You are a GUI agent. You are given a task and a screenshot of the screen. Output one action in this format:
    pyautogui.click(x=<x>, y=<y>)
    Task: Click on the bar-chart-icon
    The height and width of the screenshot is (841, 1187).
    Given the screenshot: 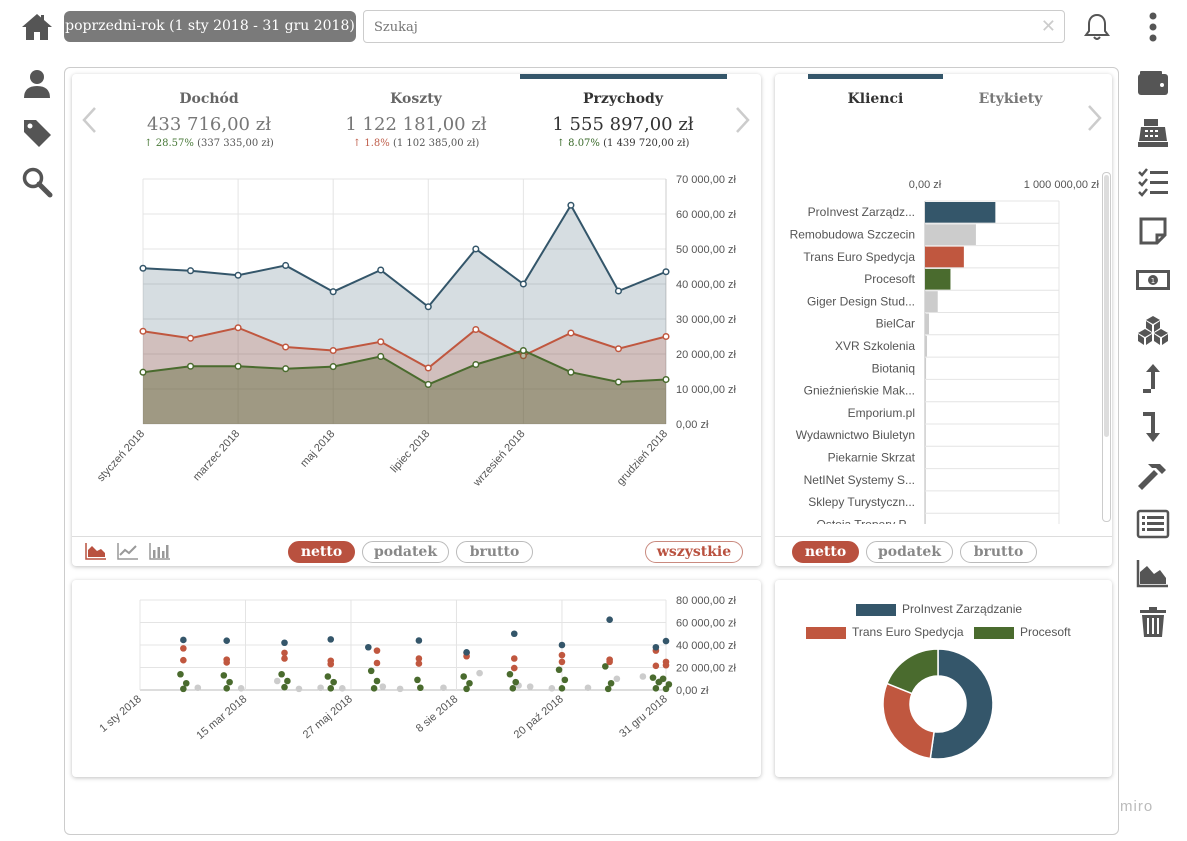 What is the action you would take?
    pyautogui.click(x=160, y=551)
    